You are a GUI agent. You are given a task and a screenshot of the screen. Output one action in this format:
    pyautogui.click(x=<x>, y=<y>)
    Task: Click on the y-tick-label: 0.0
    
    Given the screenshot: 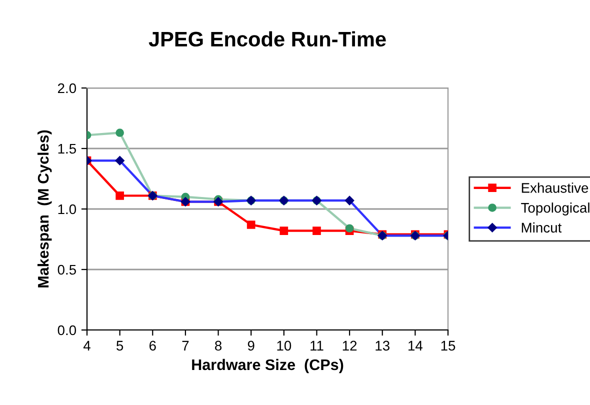 What is the action you would take?
    pyautogui.click(x=67, y=330)
    